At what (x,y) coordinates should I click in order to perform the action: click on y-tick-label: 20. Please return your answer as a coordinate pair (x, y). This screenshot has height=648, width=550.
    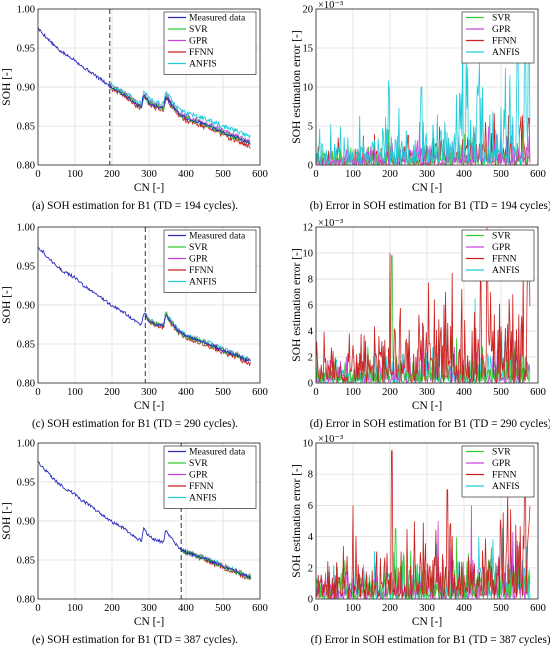
    Looking at the image, I should click on (308, 10).